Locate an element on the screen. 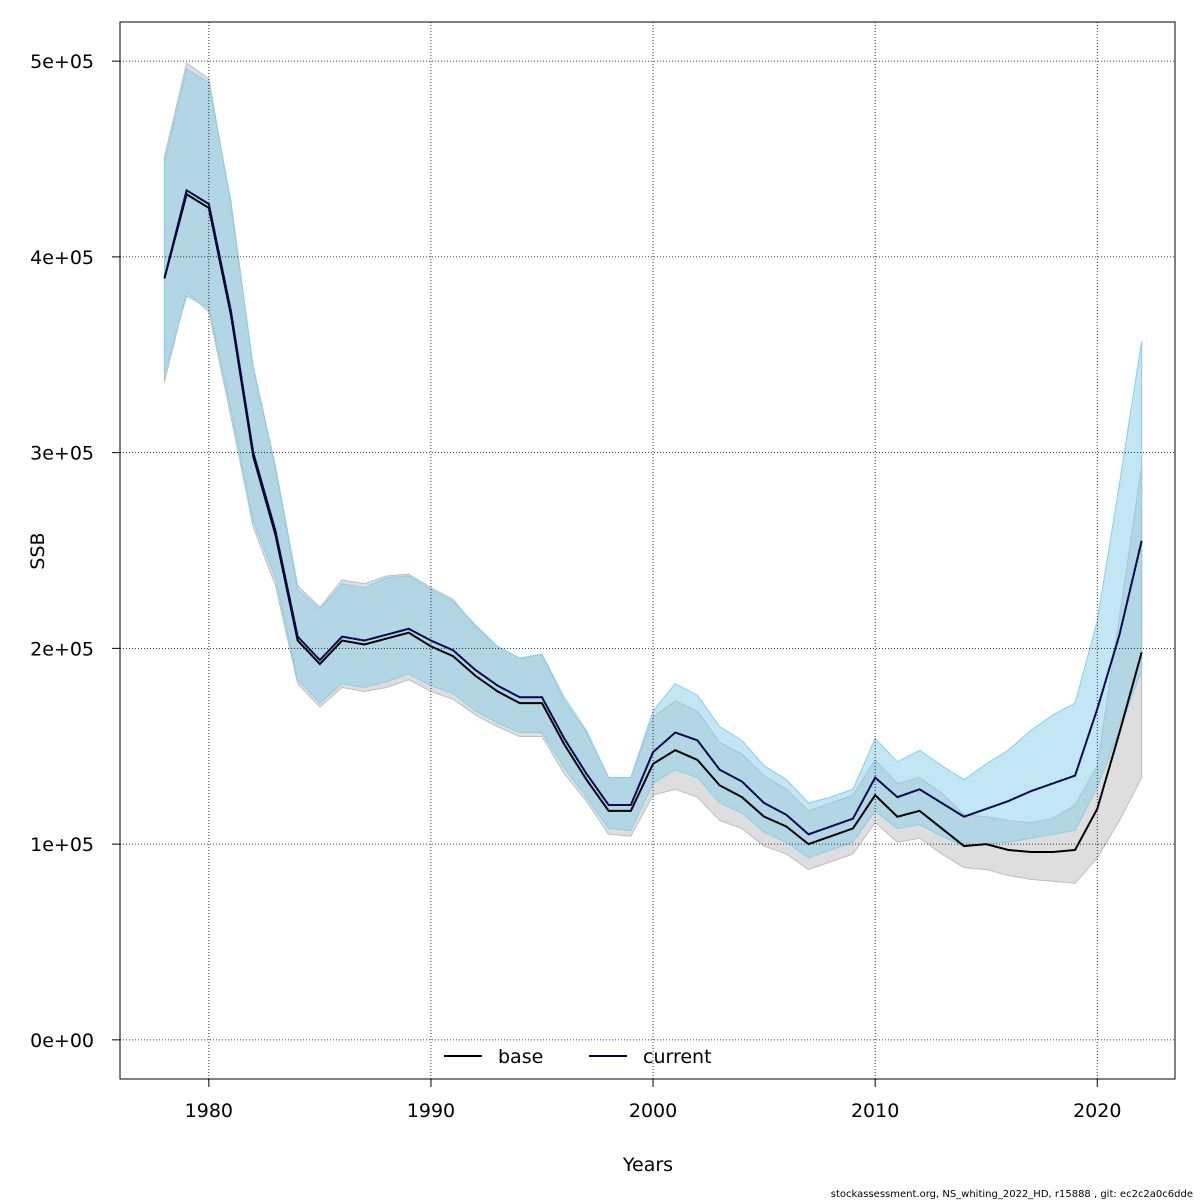 The height and width of the screenshot is (1200, 1200). y-tick-label-3: 3e+05 is located at coordinates (62, 454).